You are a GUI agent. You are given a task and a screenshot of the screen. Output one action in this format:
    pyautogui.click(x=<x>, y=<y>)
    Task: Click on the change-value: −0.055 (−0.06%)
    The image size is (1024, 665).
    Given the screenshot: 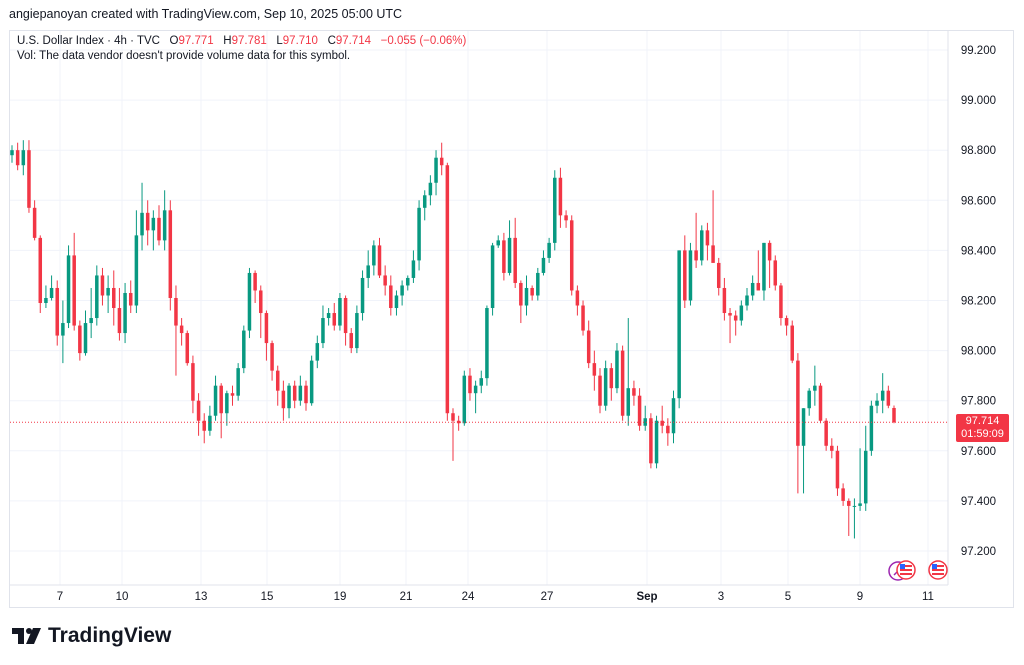 What is the action you would take?
    pyautogui.click(x=423, y=41)
    